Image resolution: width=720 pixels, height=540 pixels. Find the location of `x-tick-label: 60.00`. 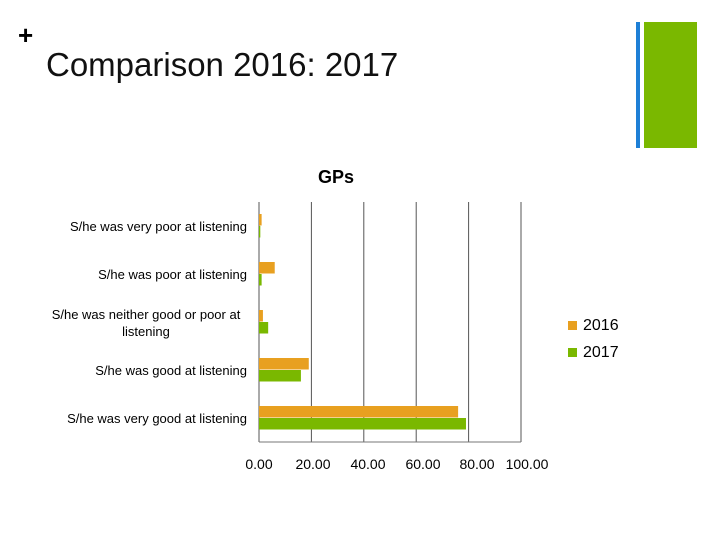

x-tick-label: 60.00 is located at coordinates (422, 464).